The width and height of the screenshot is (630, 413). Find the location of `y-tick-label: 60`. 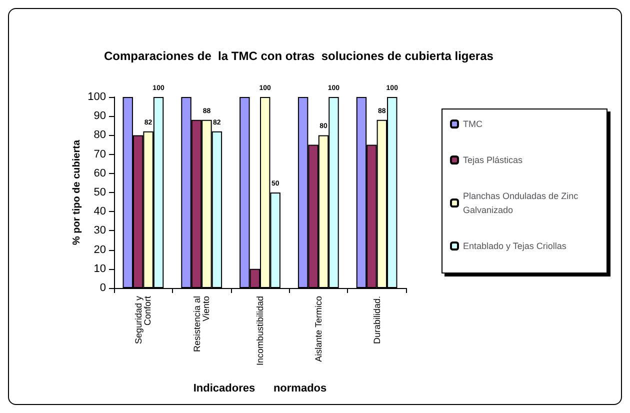

y-tick-label: 60 is located at coordinates (100, 173).